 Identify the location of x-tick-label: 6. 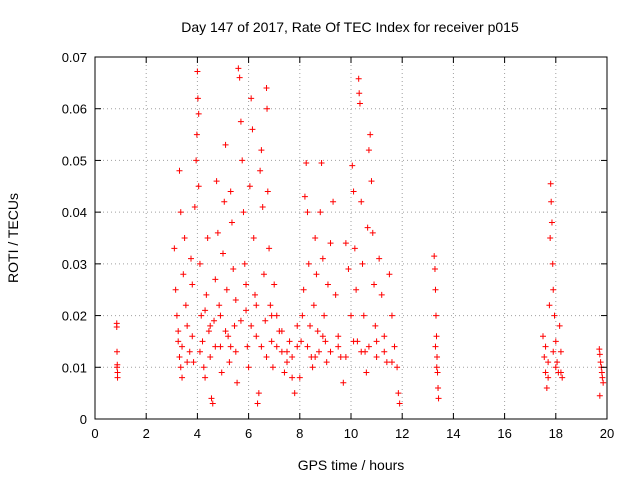
(248, 433).